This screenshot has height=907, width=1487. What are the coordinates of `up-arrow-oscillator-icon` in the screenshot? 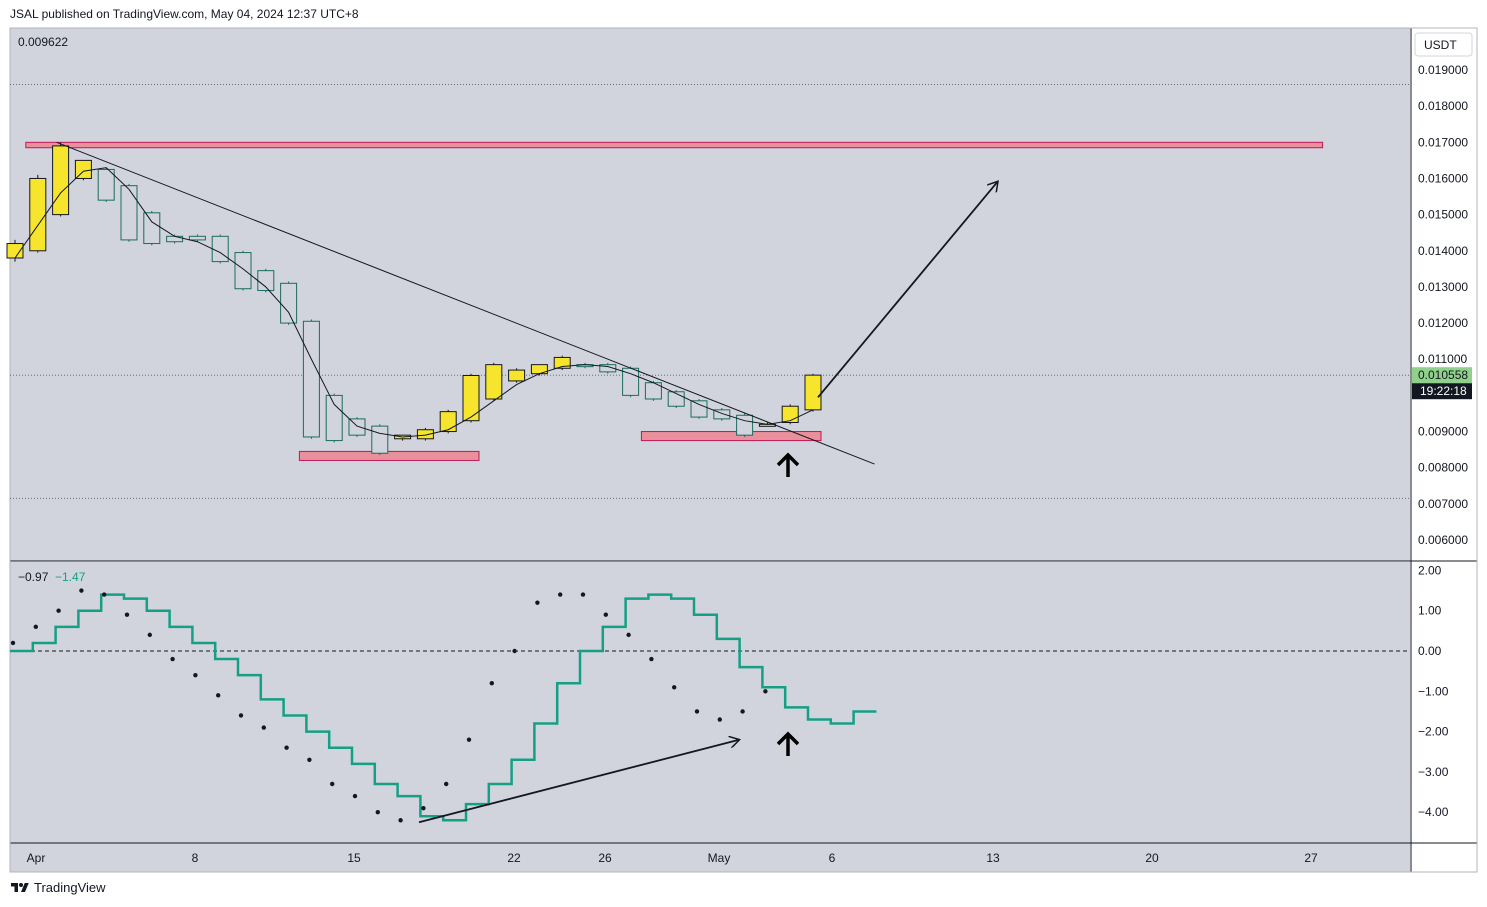 It's located at (788, 743).